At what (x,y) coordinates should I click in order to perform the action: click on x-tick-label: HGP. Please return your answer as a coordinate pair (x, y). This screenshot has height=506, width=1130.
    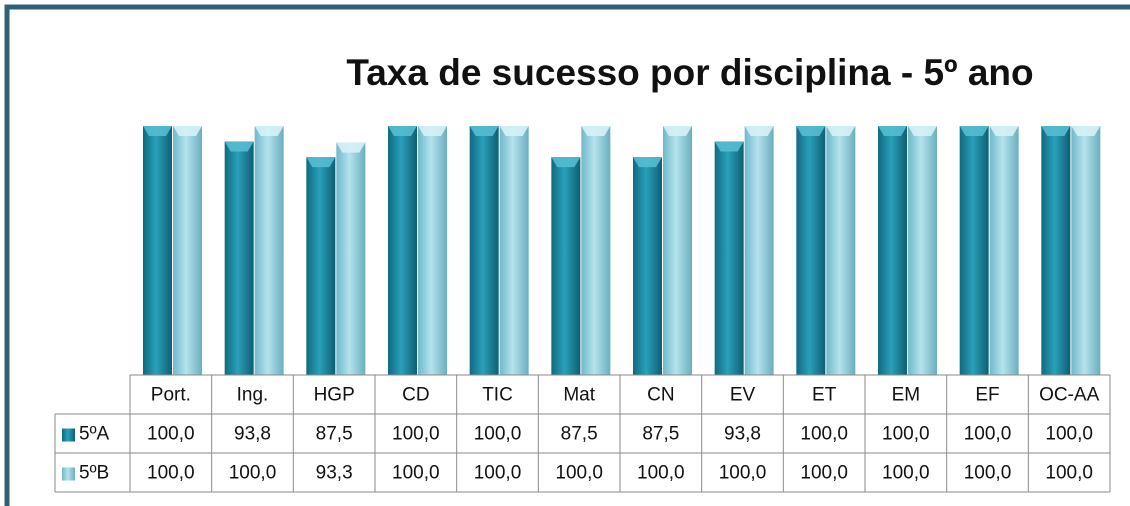
    Looking at the image, I should click on (334, 395).